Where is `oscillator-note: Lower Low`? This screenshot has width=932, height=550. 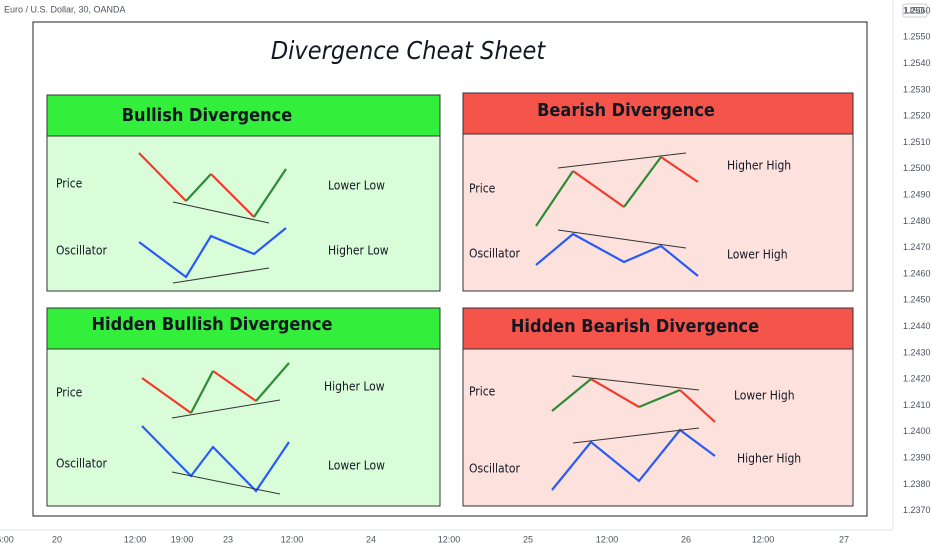
oscillator-note: Lower Low is located at coordinates (356, 466).